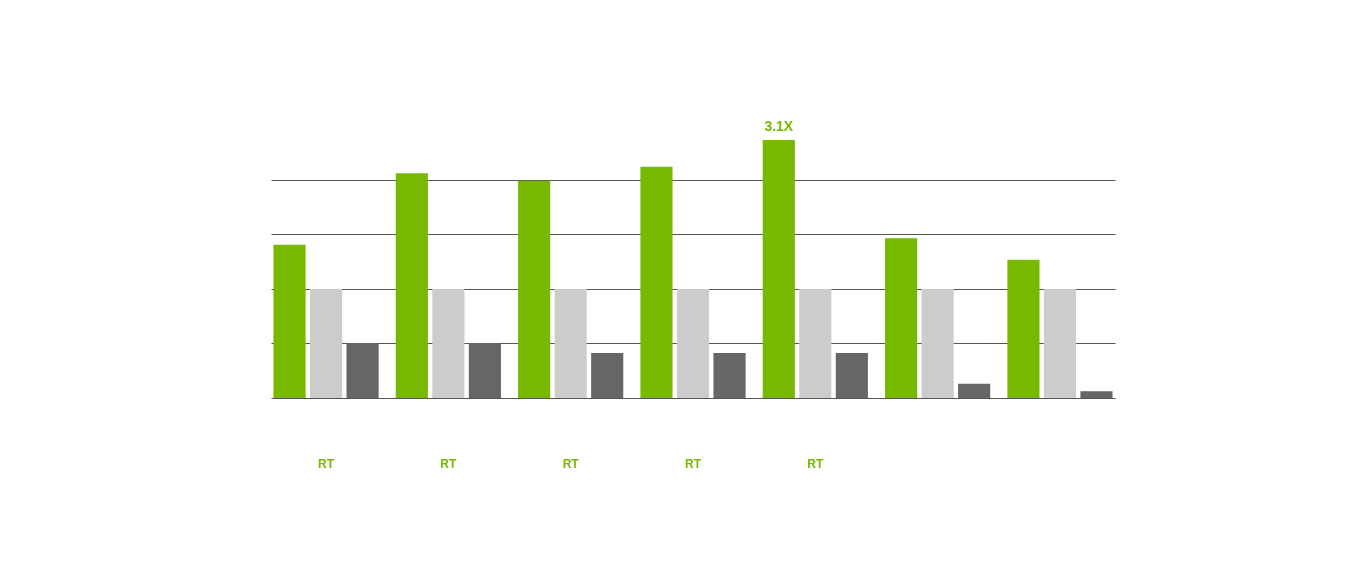 The height and width of the screenshot is (580, 1350). Describe the element at coordinates (779, 126) in the screenshot. I see `data-label: 3.1X` at that location.